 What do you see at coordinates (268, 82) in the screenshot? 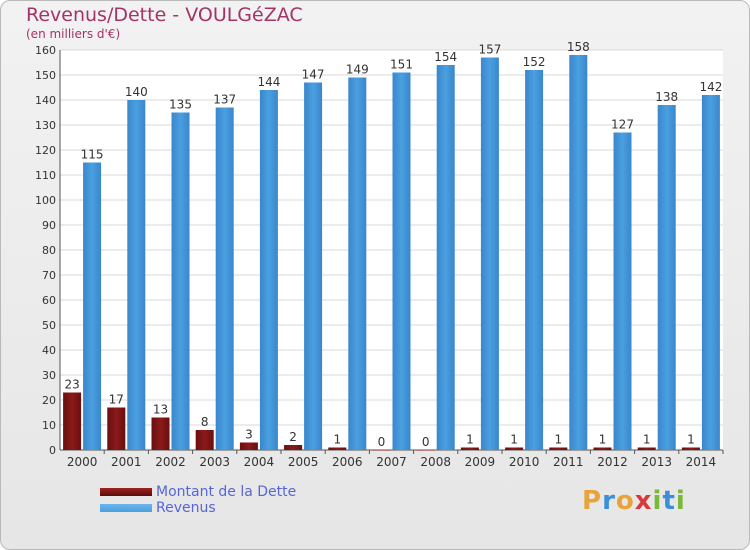
I see `data-label-revenue: 144` at bounding box center [268, 82].